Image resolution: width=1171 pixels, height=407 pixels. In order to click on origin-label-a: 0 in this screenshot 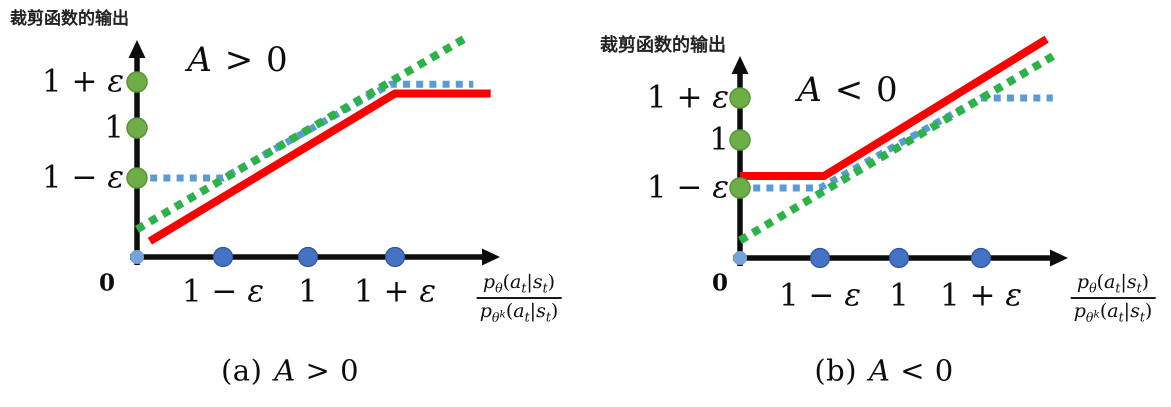, I will do `click(107, 283)`.